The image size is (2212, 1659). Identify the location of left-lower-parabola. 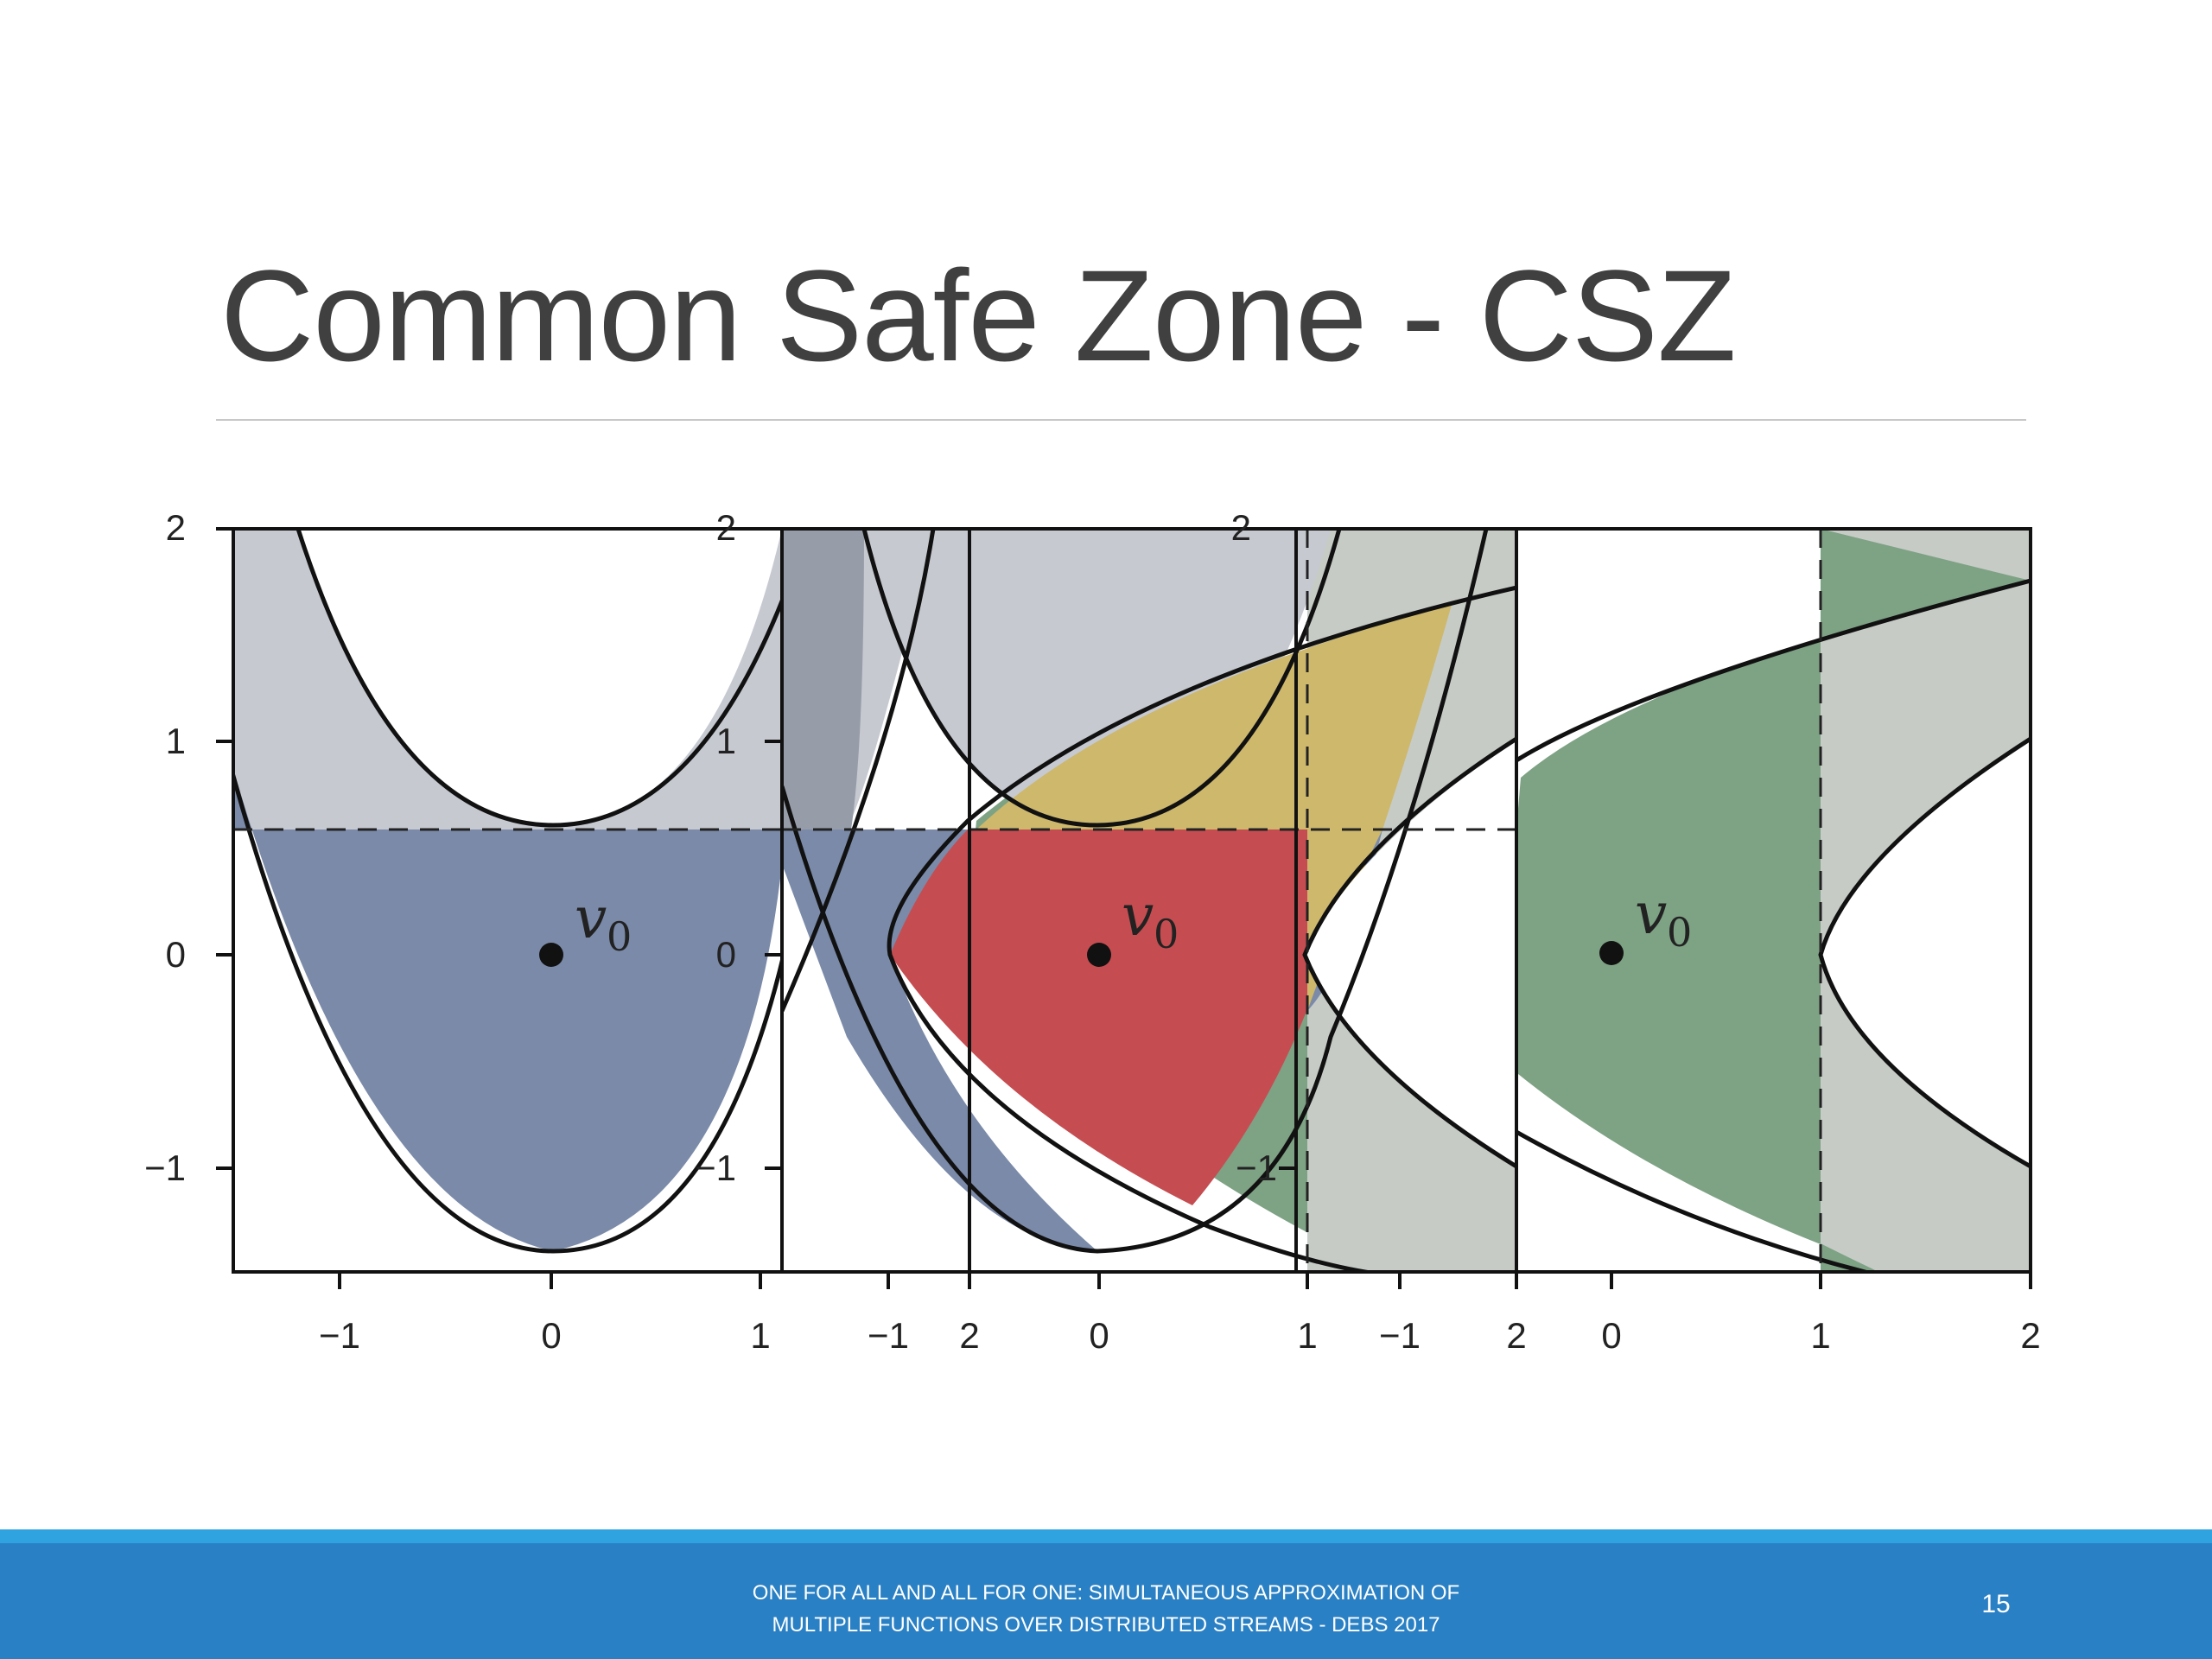
(507, 1010).